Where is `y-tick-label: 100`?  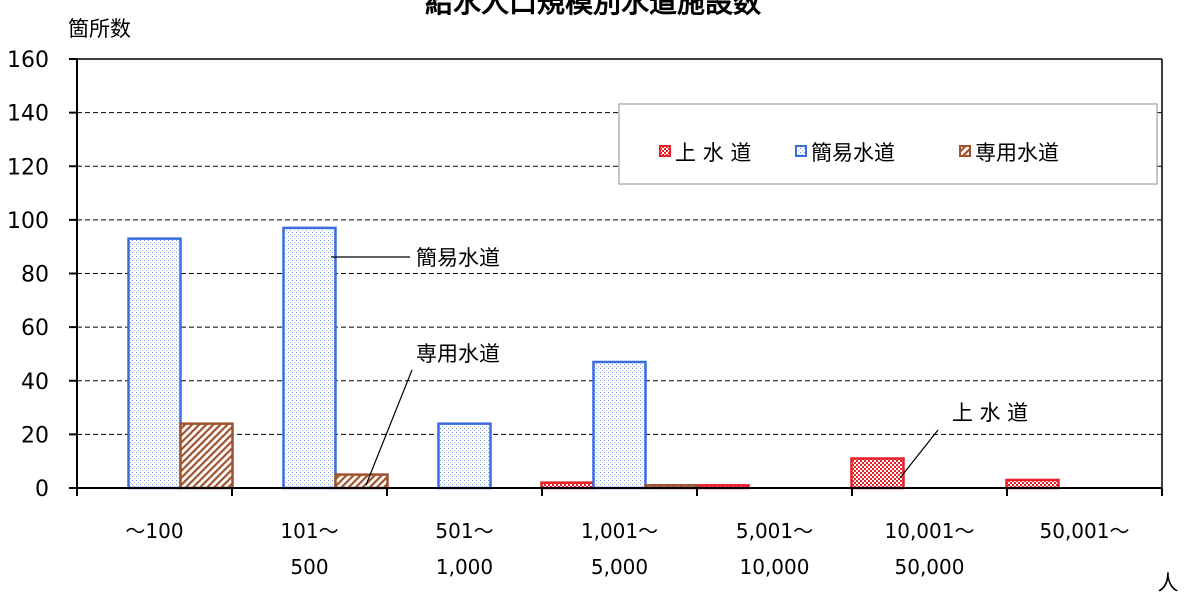
y-tick-label: 100 is located at coordinates (28, 221).